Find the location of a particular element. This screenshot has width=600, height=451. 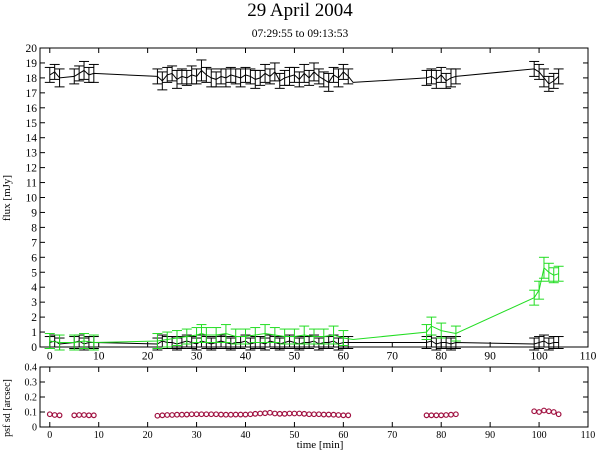

flux-y-tick-label: 16 is located at coordinates (32, 109).